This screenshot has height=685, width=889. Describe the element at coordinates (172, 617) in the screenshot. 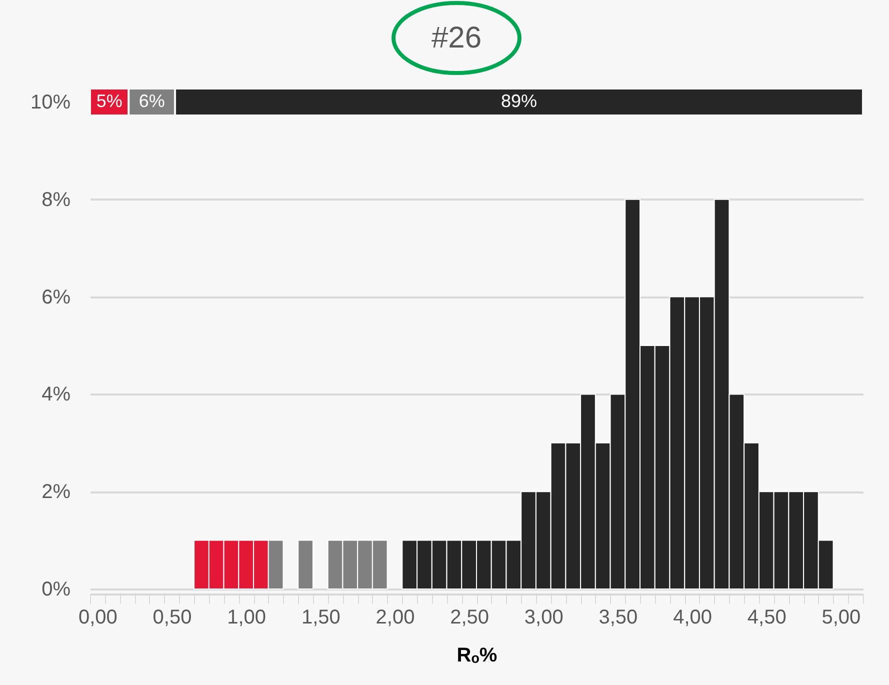

I see `x-tick-label: 0,50` at that location.